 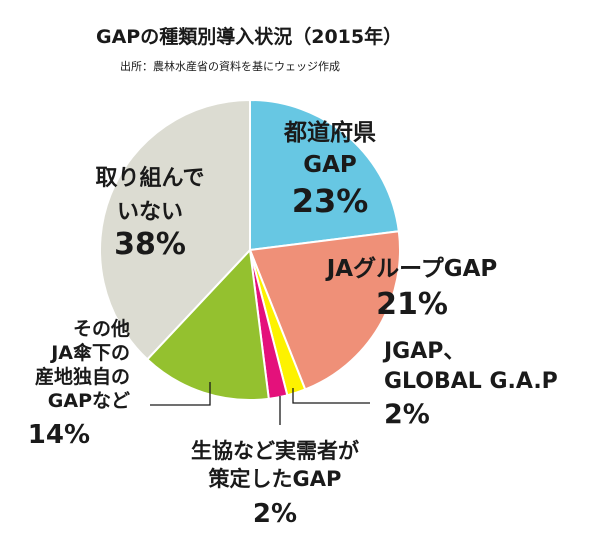 I want to click on slice-percent-0: 23%, so click(x=330, y=201).